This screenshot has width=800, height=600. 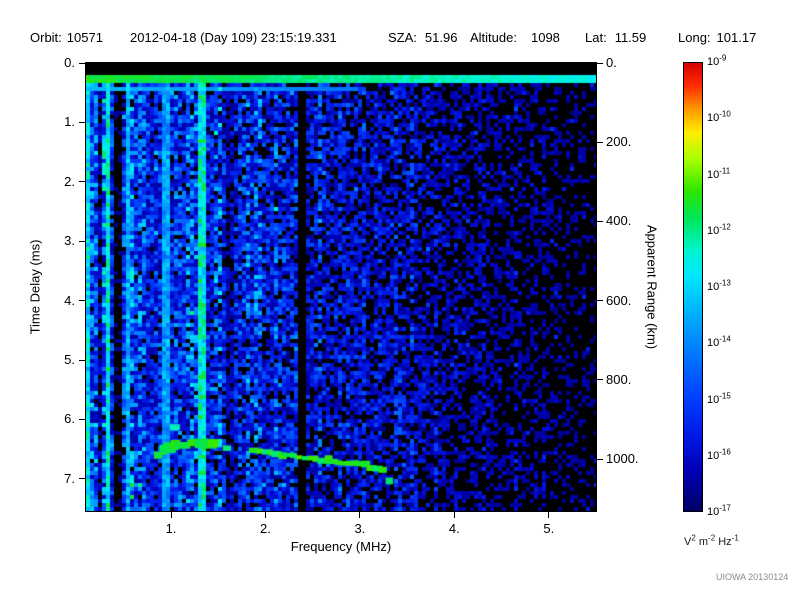 I want to click on sza-field: SZA: 51.96, so click(x=422, y=37).